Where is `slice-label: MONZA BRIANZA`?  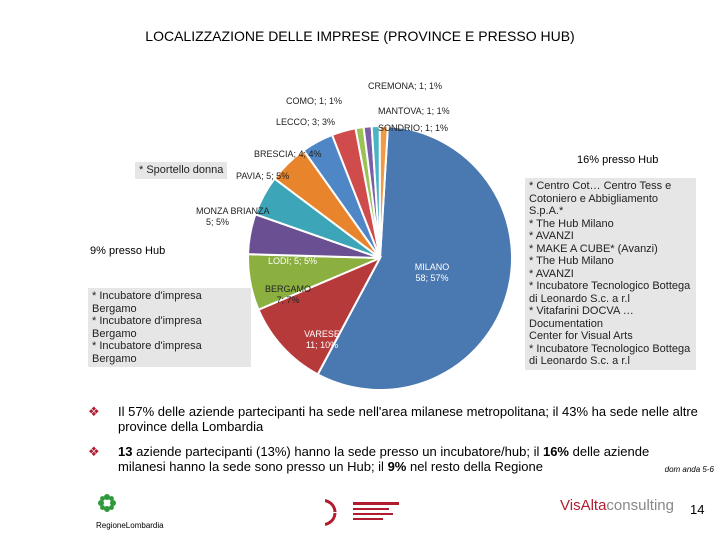
slice-label: MONZA BRIANZA is located at coordinates (233, 211).